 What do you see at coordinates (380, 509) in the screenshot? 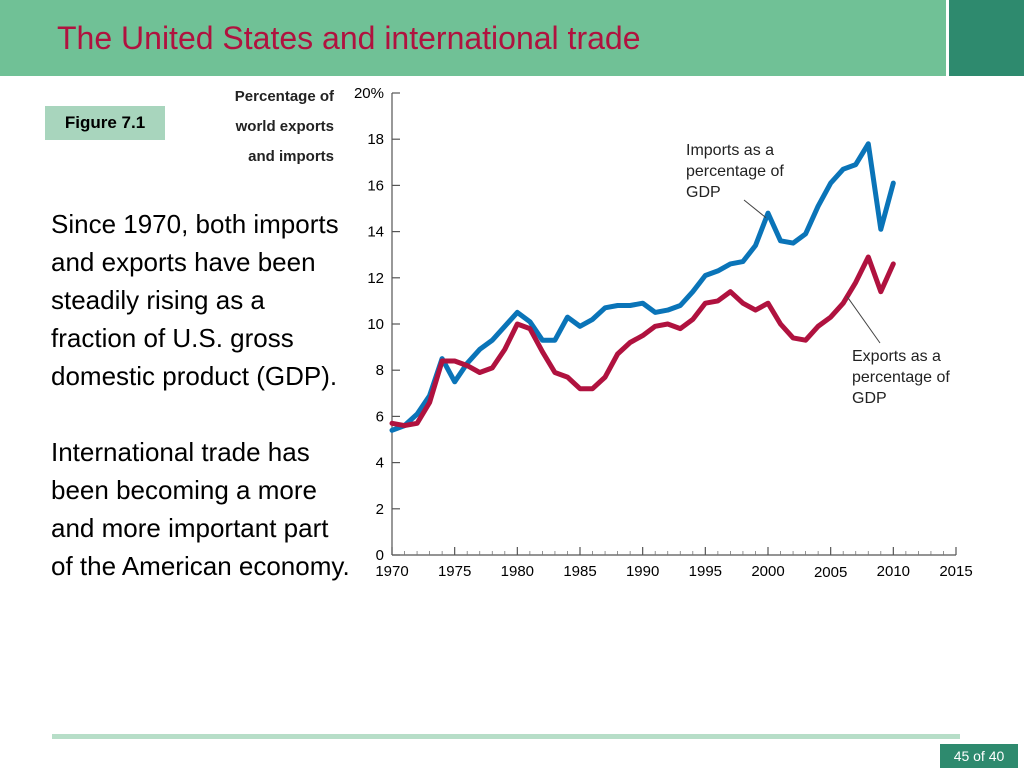
I see `y-tick-label: 2` at bounding box center [380, 509].